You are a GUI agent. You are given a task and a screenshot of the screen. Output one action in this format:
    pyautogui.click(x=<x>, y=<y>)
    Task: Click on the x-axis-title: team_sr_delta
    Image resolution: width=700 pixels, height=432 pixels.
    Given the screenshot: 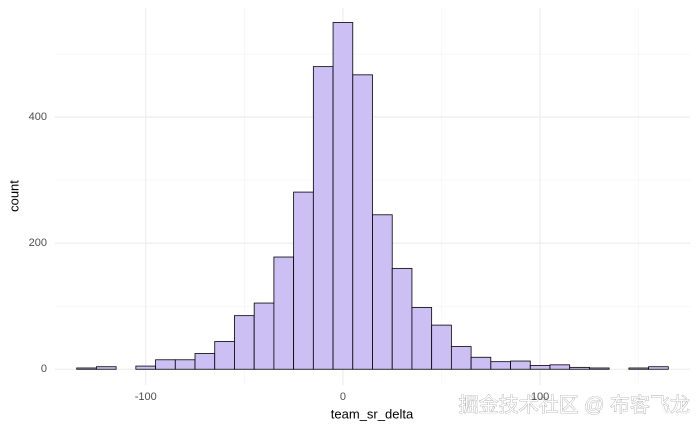 What is the action you would take?
    pyautogui.click(x=372, y=413)
    